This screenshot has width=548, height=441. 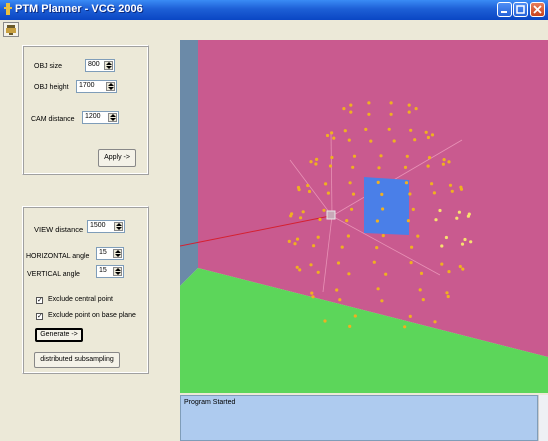 I want to click on minimize-button, so click(x=504, y=9).